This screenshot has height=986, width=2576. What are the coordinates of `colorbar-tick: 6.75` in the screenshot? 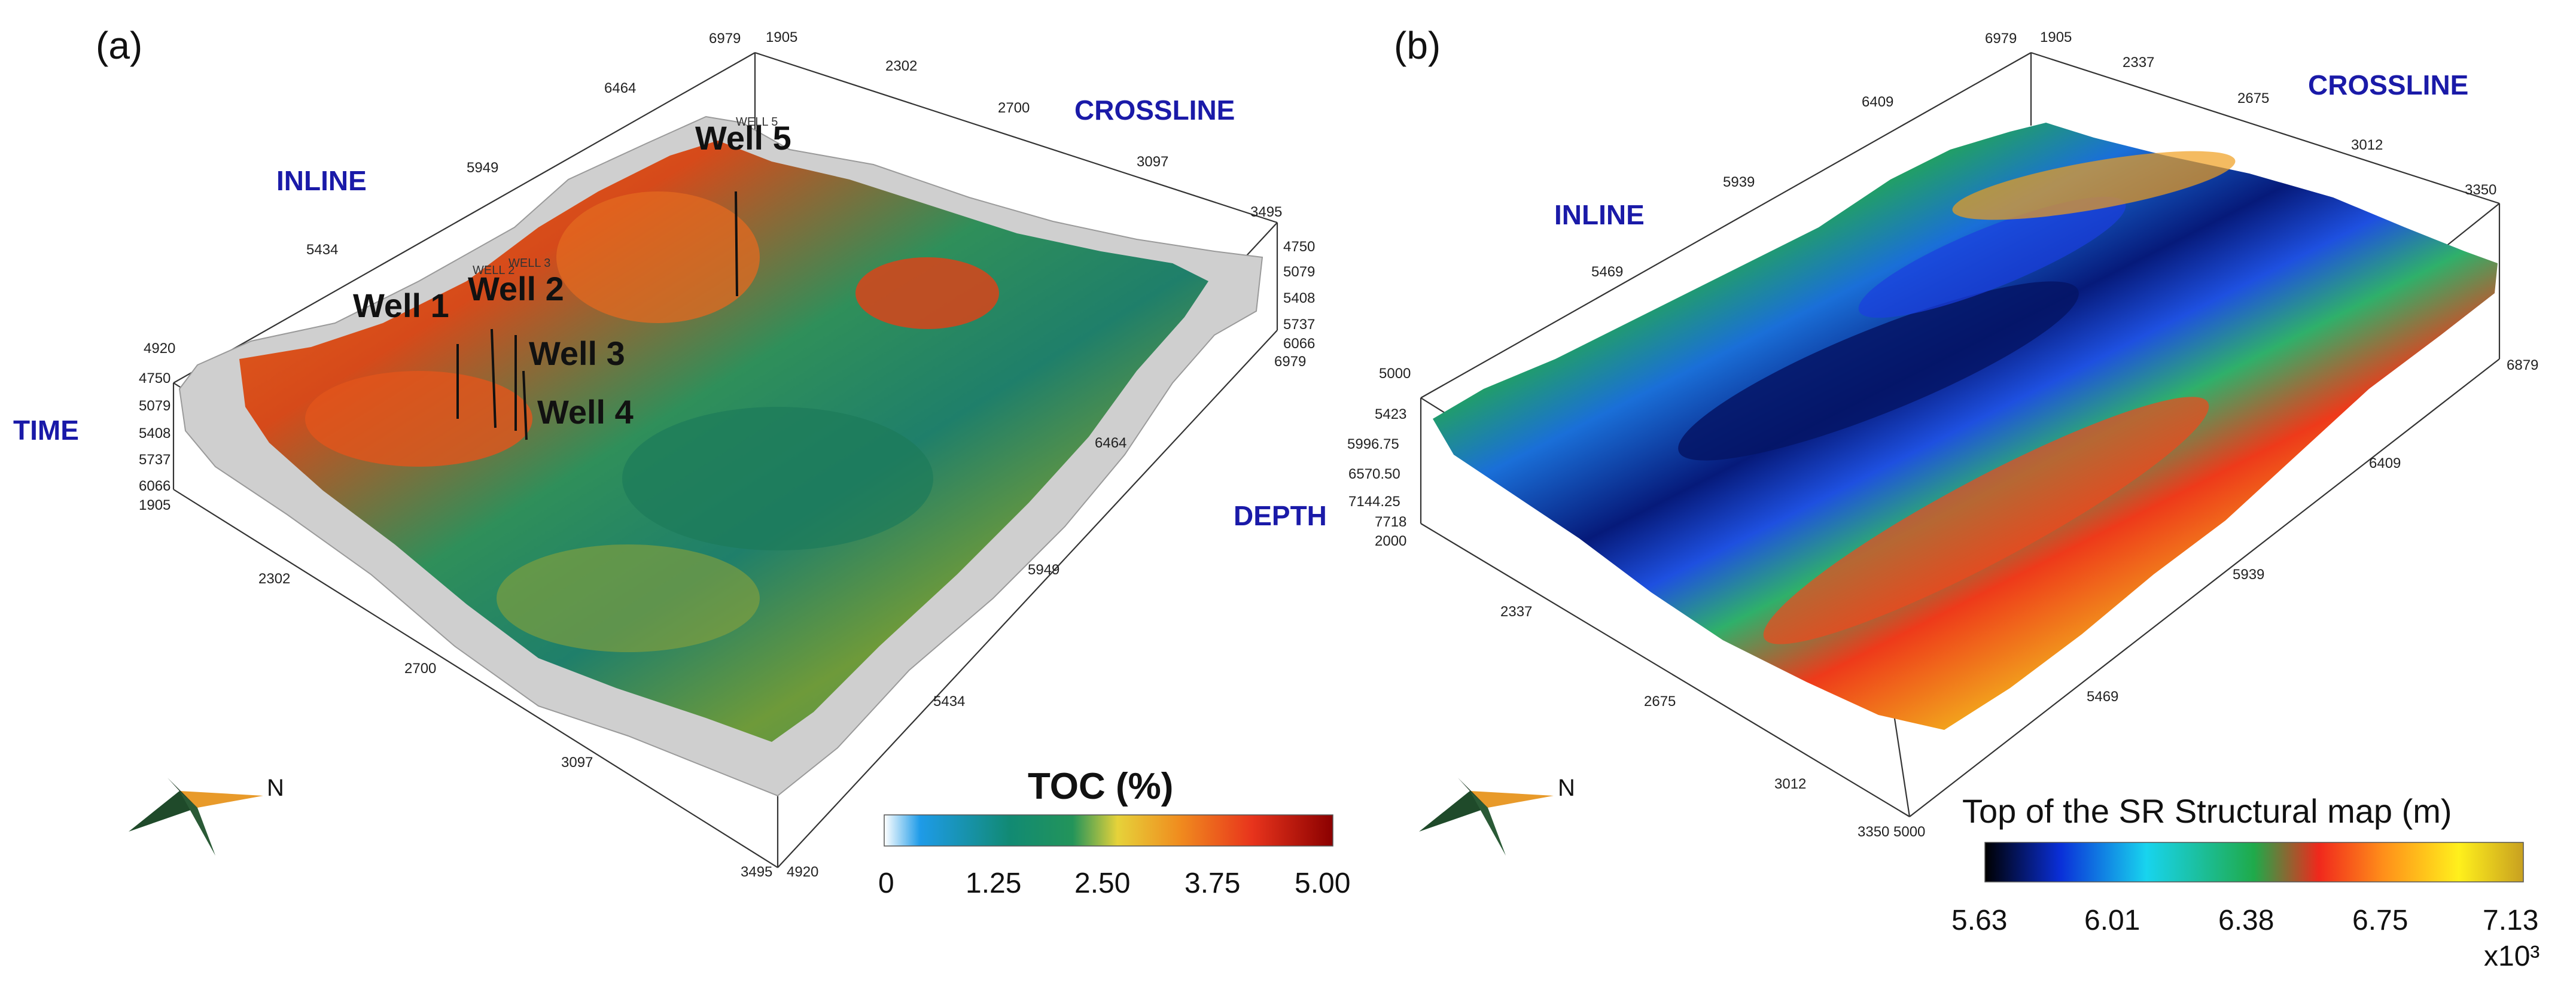 It's located at (2380, 921).